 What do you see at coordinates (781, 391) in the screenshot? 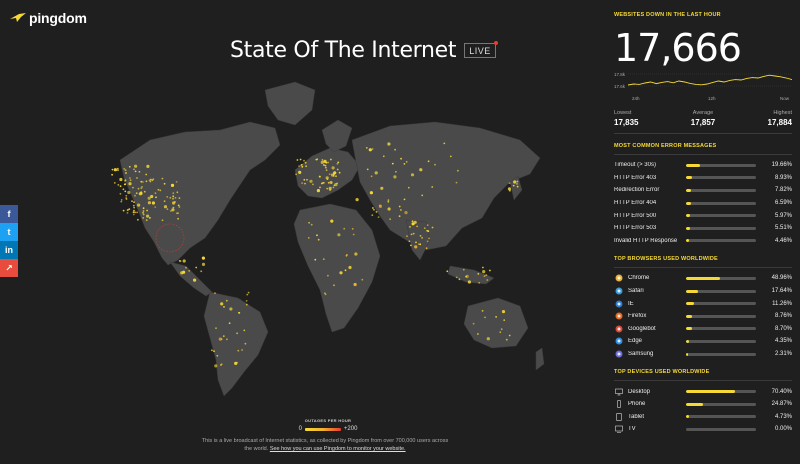
I see `device-value: 70.40%` at bounding box center [781, 391].